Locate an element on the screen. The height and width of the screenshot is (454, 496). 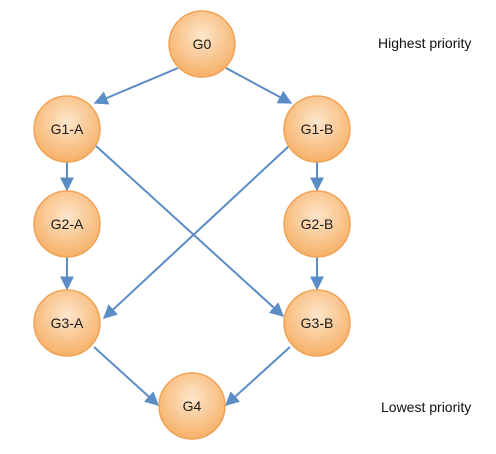
node-g1a-label: G1-A is located at coordinates (67, 129).